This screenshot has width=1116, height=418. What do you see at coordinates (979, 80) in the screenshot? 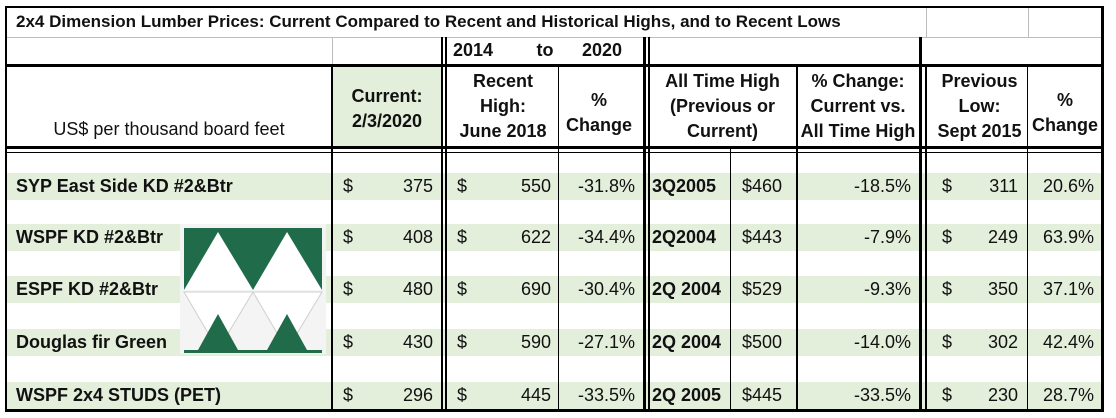
I see `previous-low-header-line: Previous` at bounding box center [979, 80].